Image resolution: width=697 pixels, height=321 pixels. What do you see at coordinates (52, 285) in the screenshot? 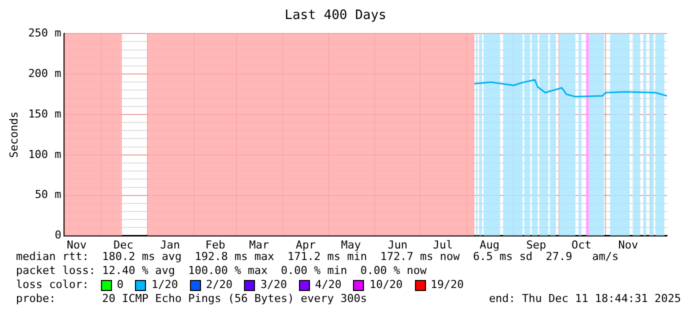
I see `legend-title: loss color:` at bounding box center [52, 285].